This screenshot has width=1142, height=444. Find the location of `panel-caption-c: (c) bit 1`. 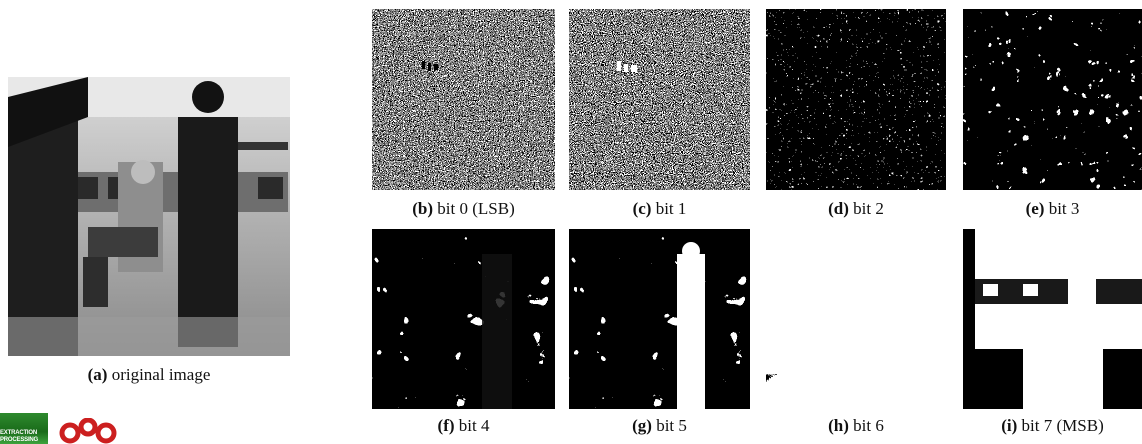

panel-caption-c: (c) bit 1 is located at coordinates (659, 208).